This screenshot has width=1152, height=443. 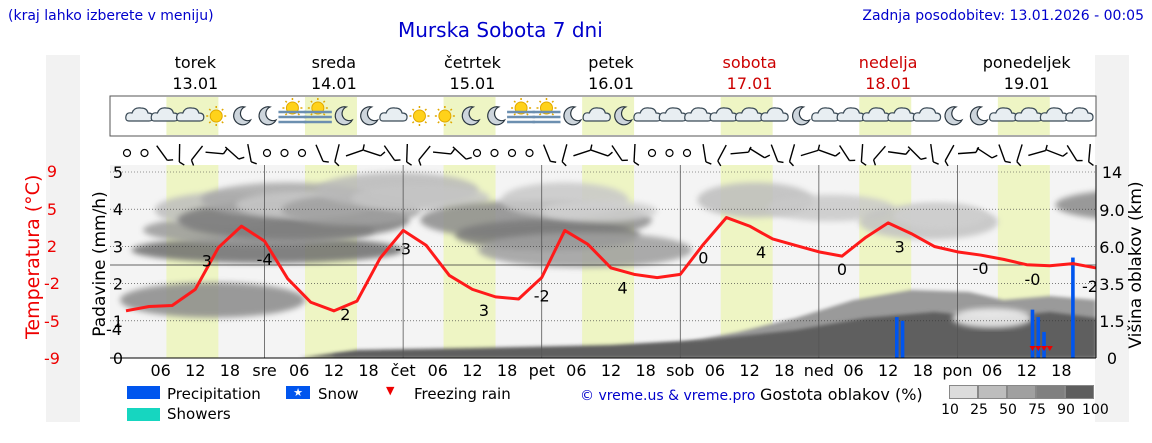 I want to click on day-name: sobota, so click(x=749, y=62).